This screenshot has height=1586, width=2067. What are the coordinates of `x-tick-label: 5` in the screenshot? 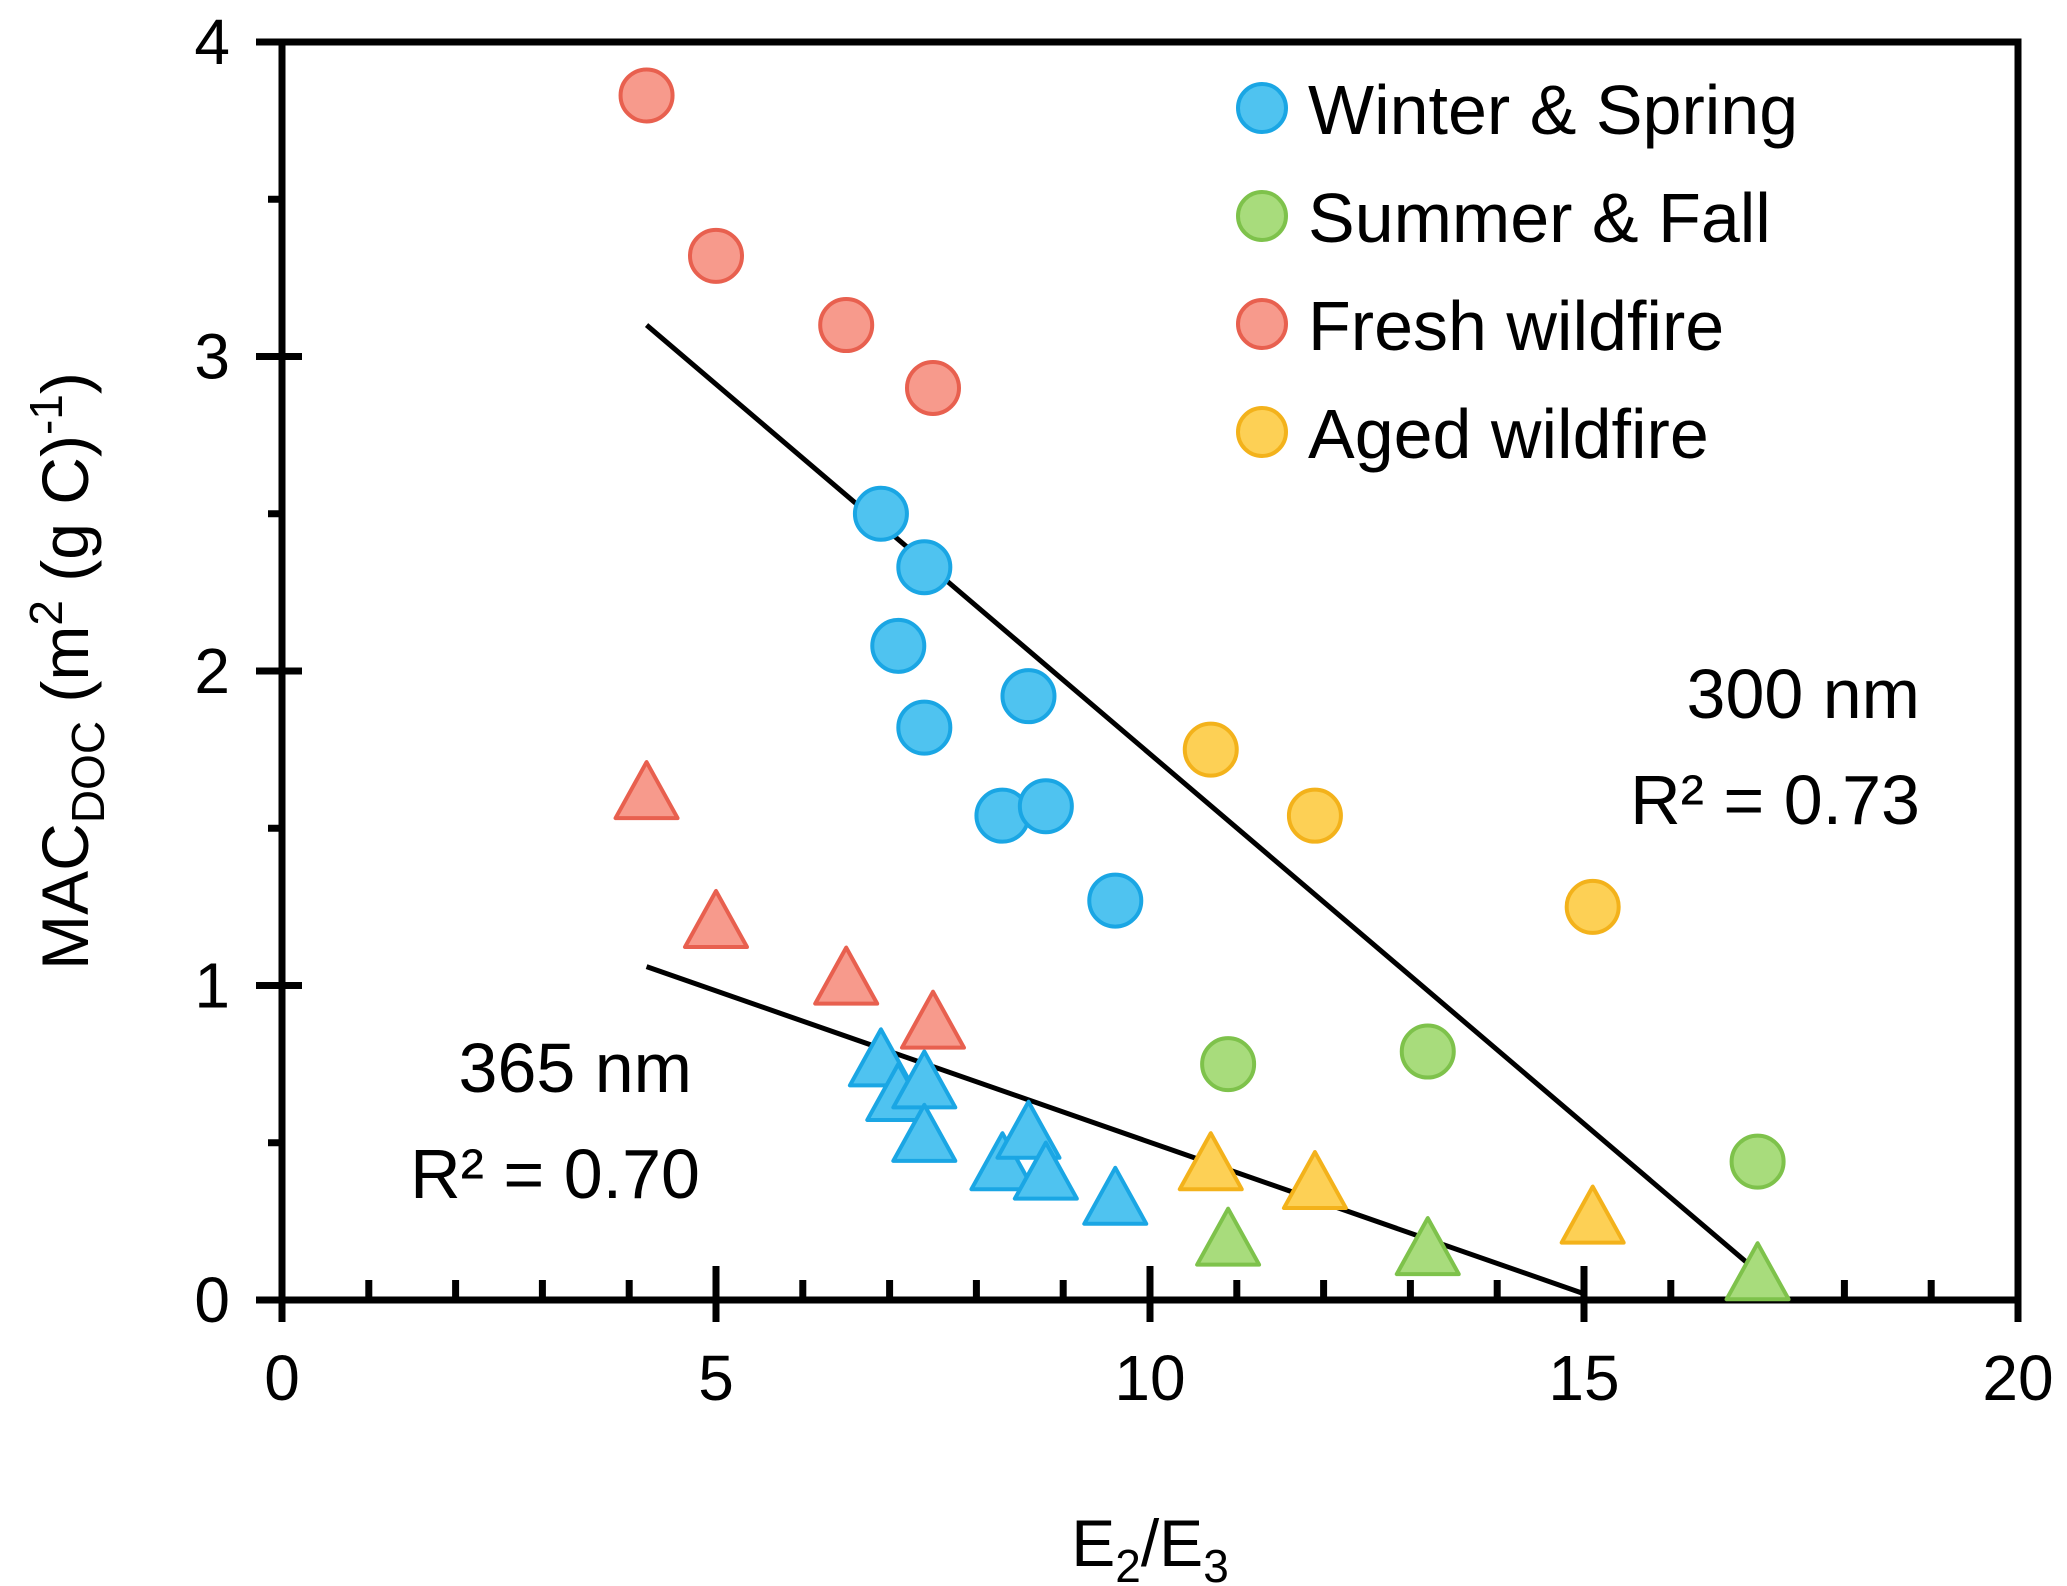 It's located at (716, 1378).